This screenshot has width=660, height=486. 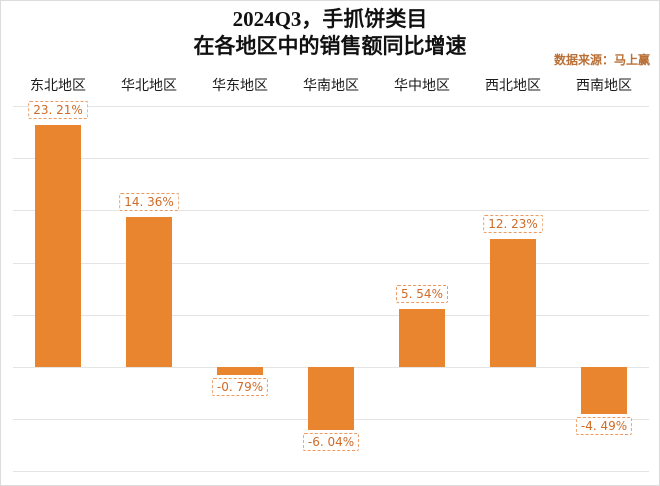 I want to click on value-label: -6. 04%, so click(x=331, y=442).